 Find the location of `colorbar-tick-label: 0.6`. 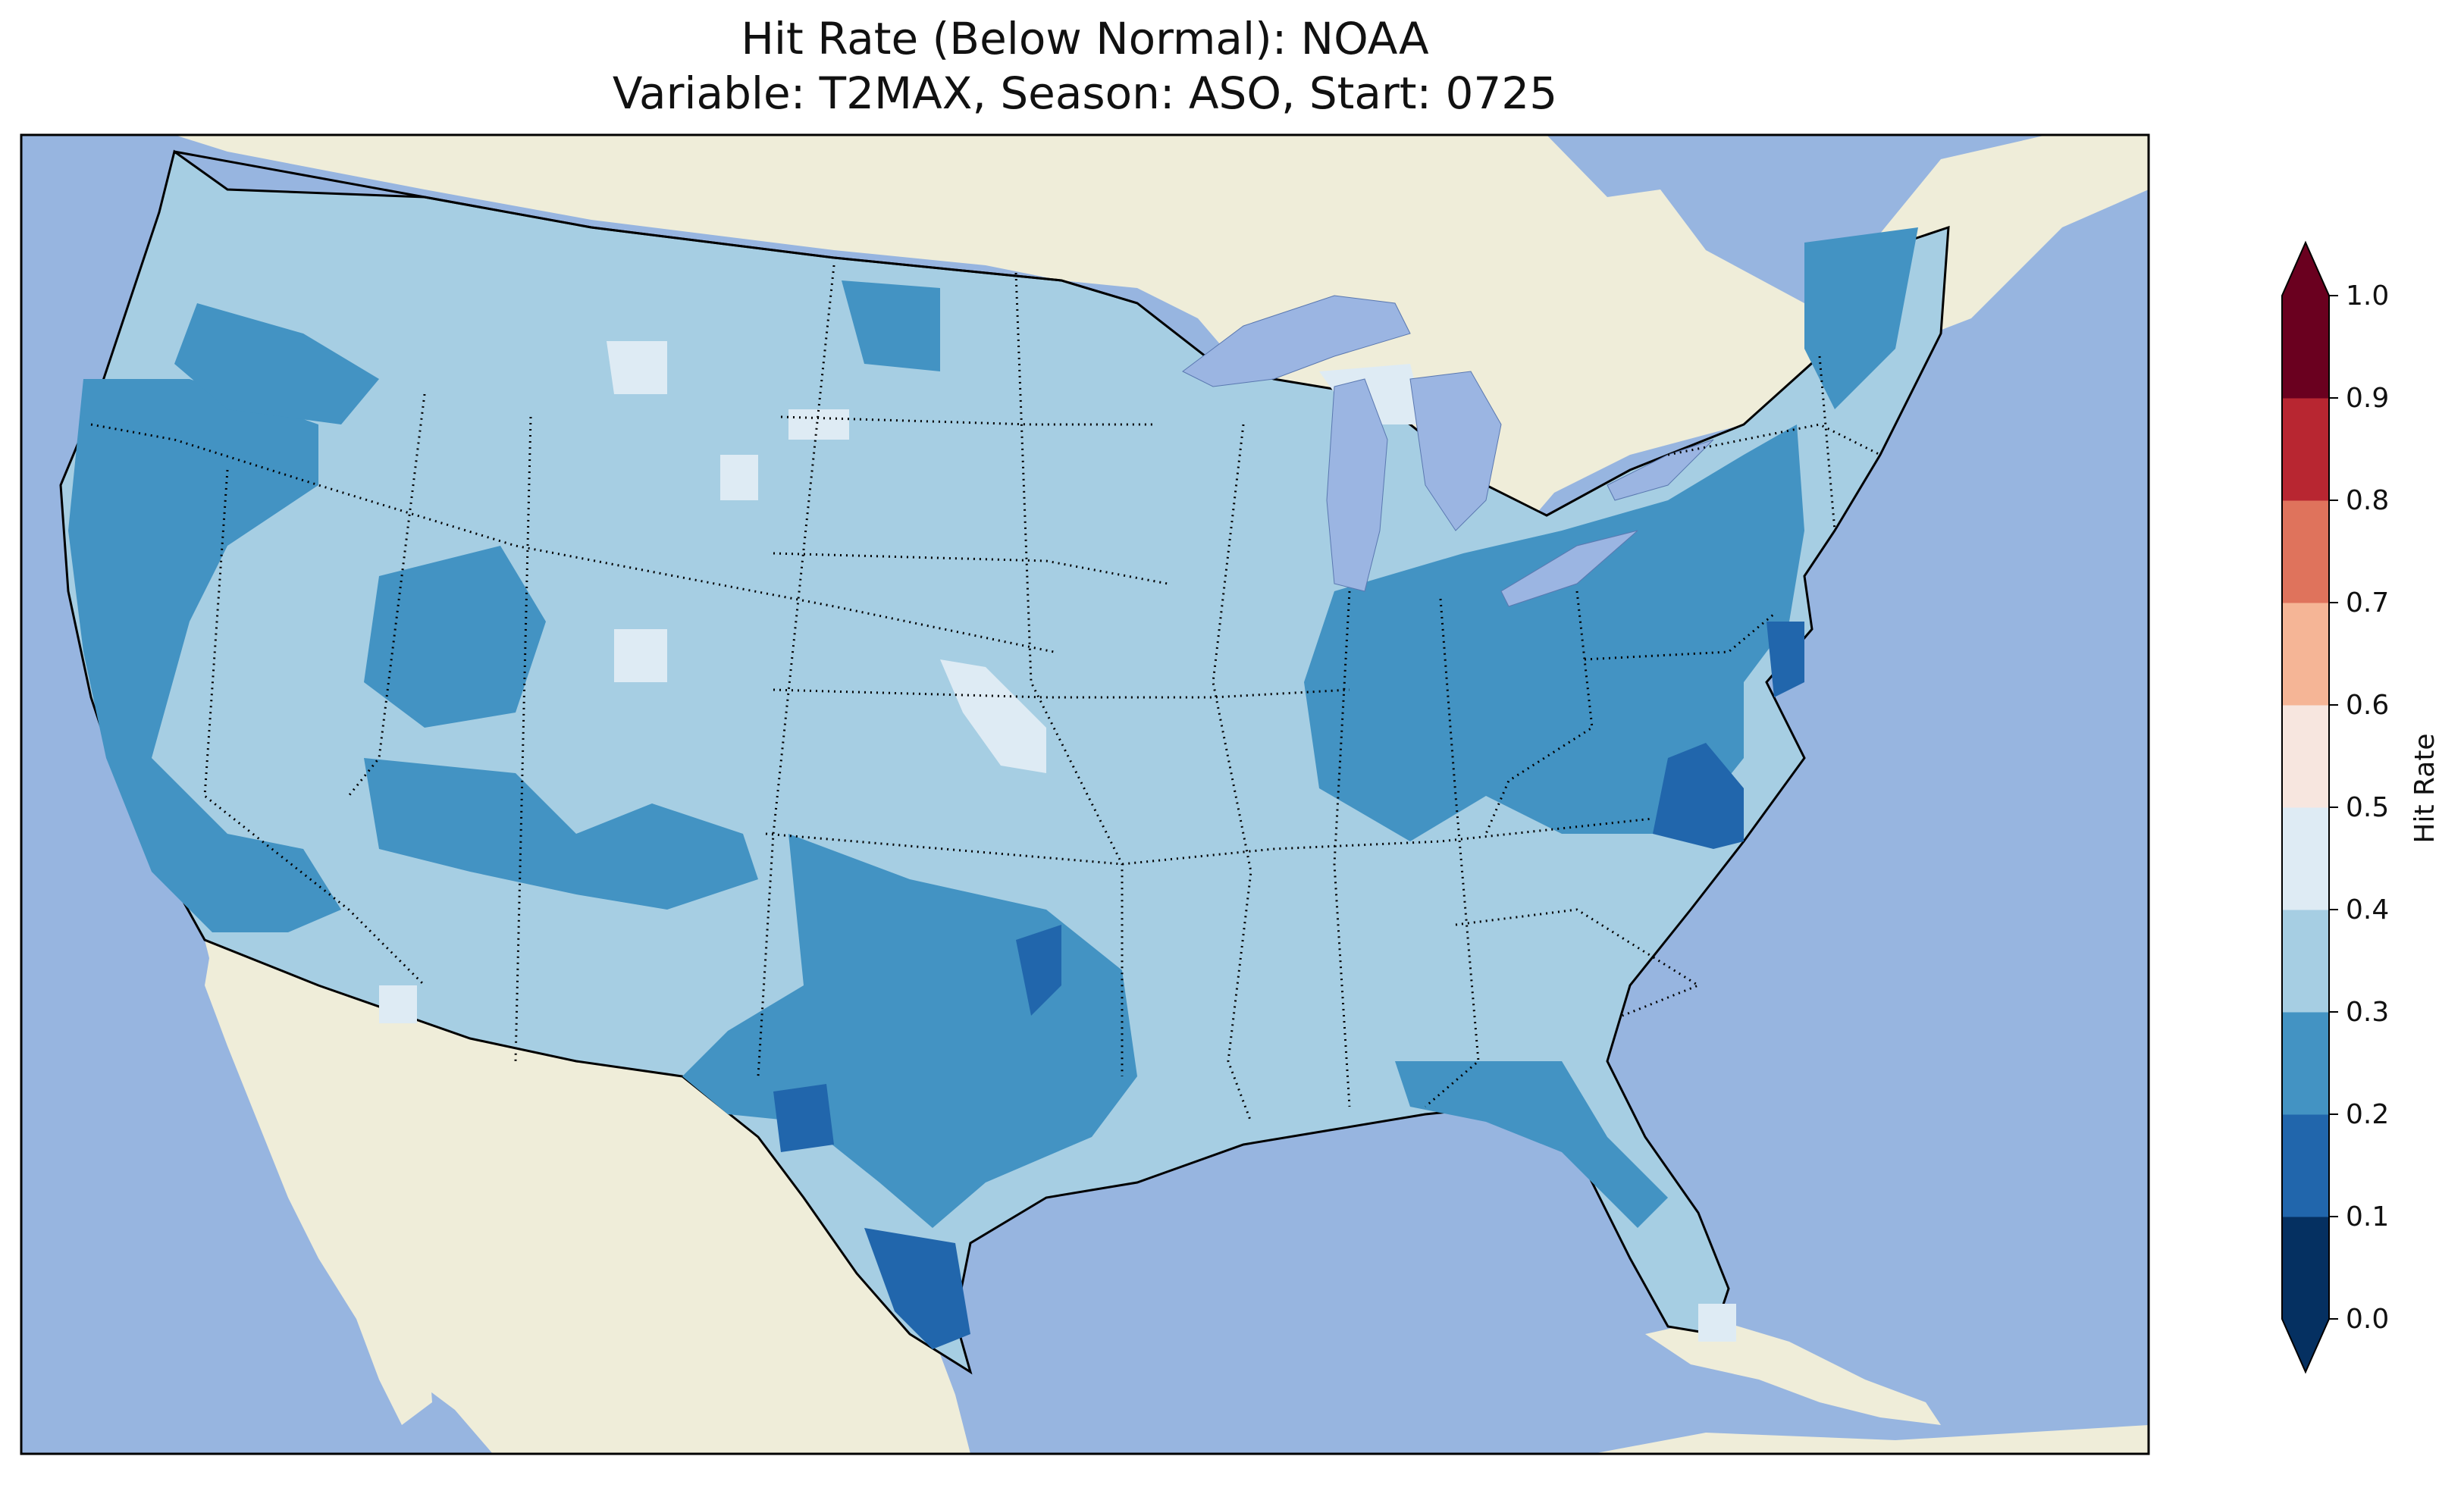

colorbar-tick-label: 0.6 is located at coordinates (2367, 705).